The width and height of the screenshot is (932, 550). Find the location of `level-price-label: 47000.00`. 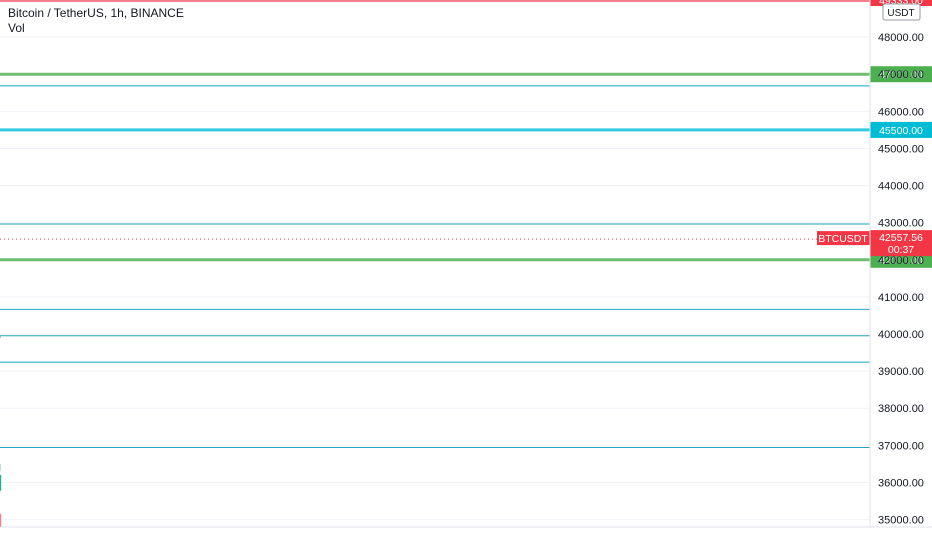

level-price-label: 47000.00 is located at coordinates (901, 75).